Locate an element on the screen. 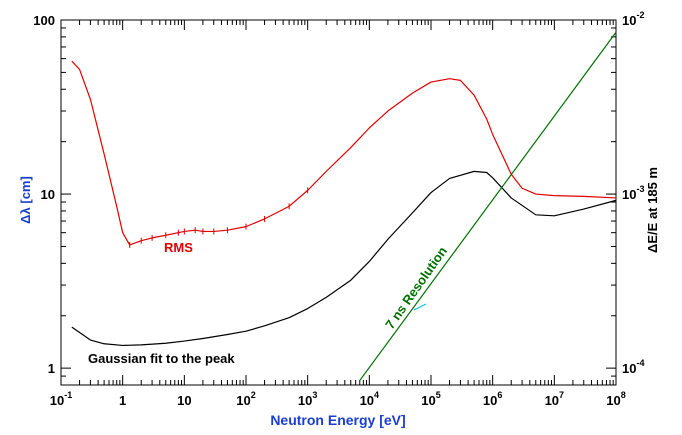 This screenshot has height=435, width=682. gaussian-annotation: Gaussian fit to the peak is located at coordinates (161, 358).